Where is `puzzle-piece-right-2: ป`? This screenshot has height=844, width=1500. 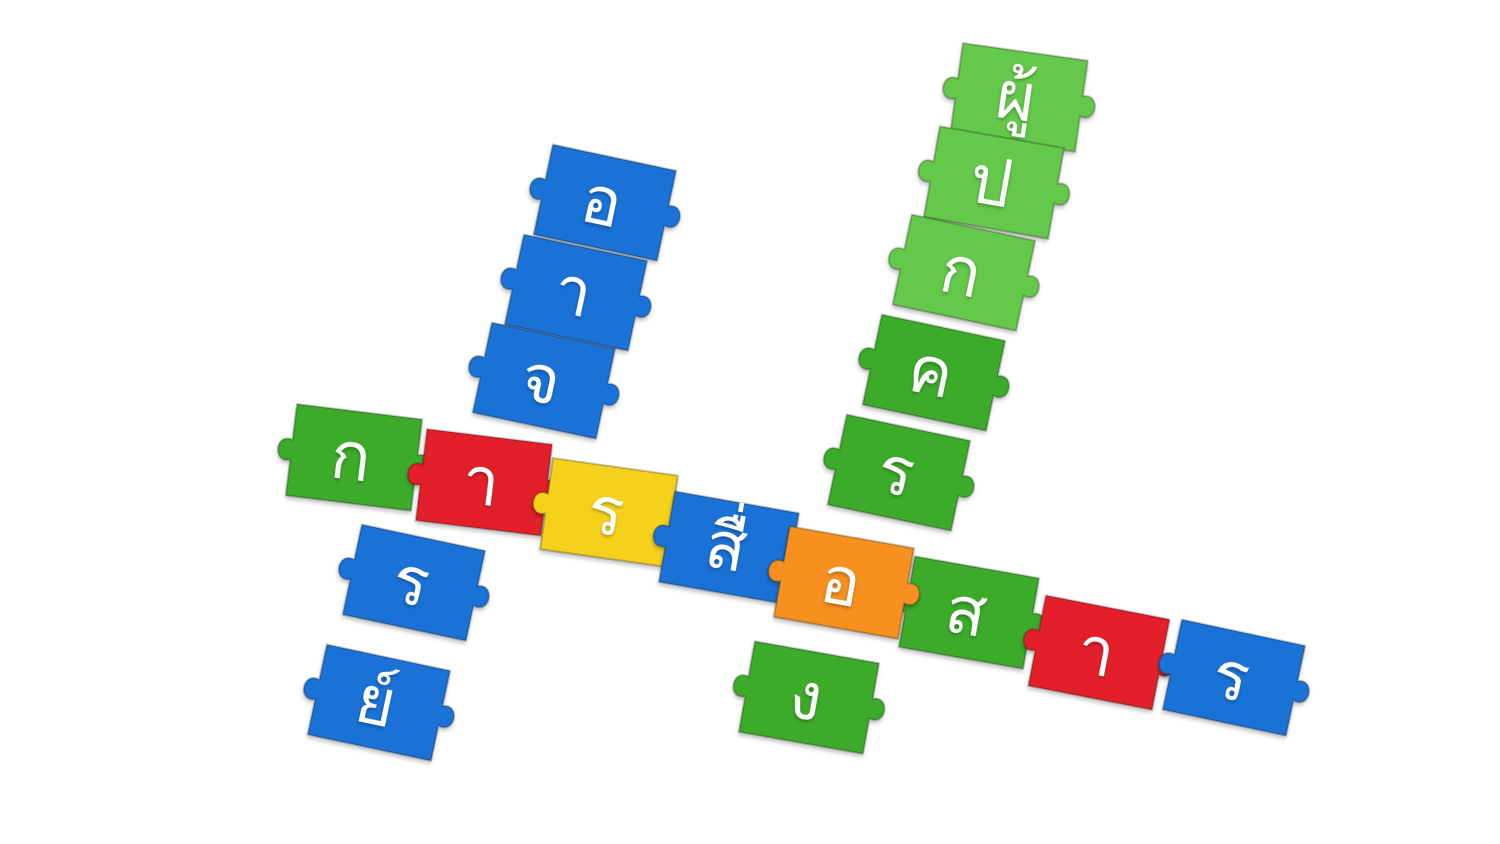 puzzle-piece-right-2: ป is located at coordinates (994, 181).